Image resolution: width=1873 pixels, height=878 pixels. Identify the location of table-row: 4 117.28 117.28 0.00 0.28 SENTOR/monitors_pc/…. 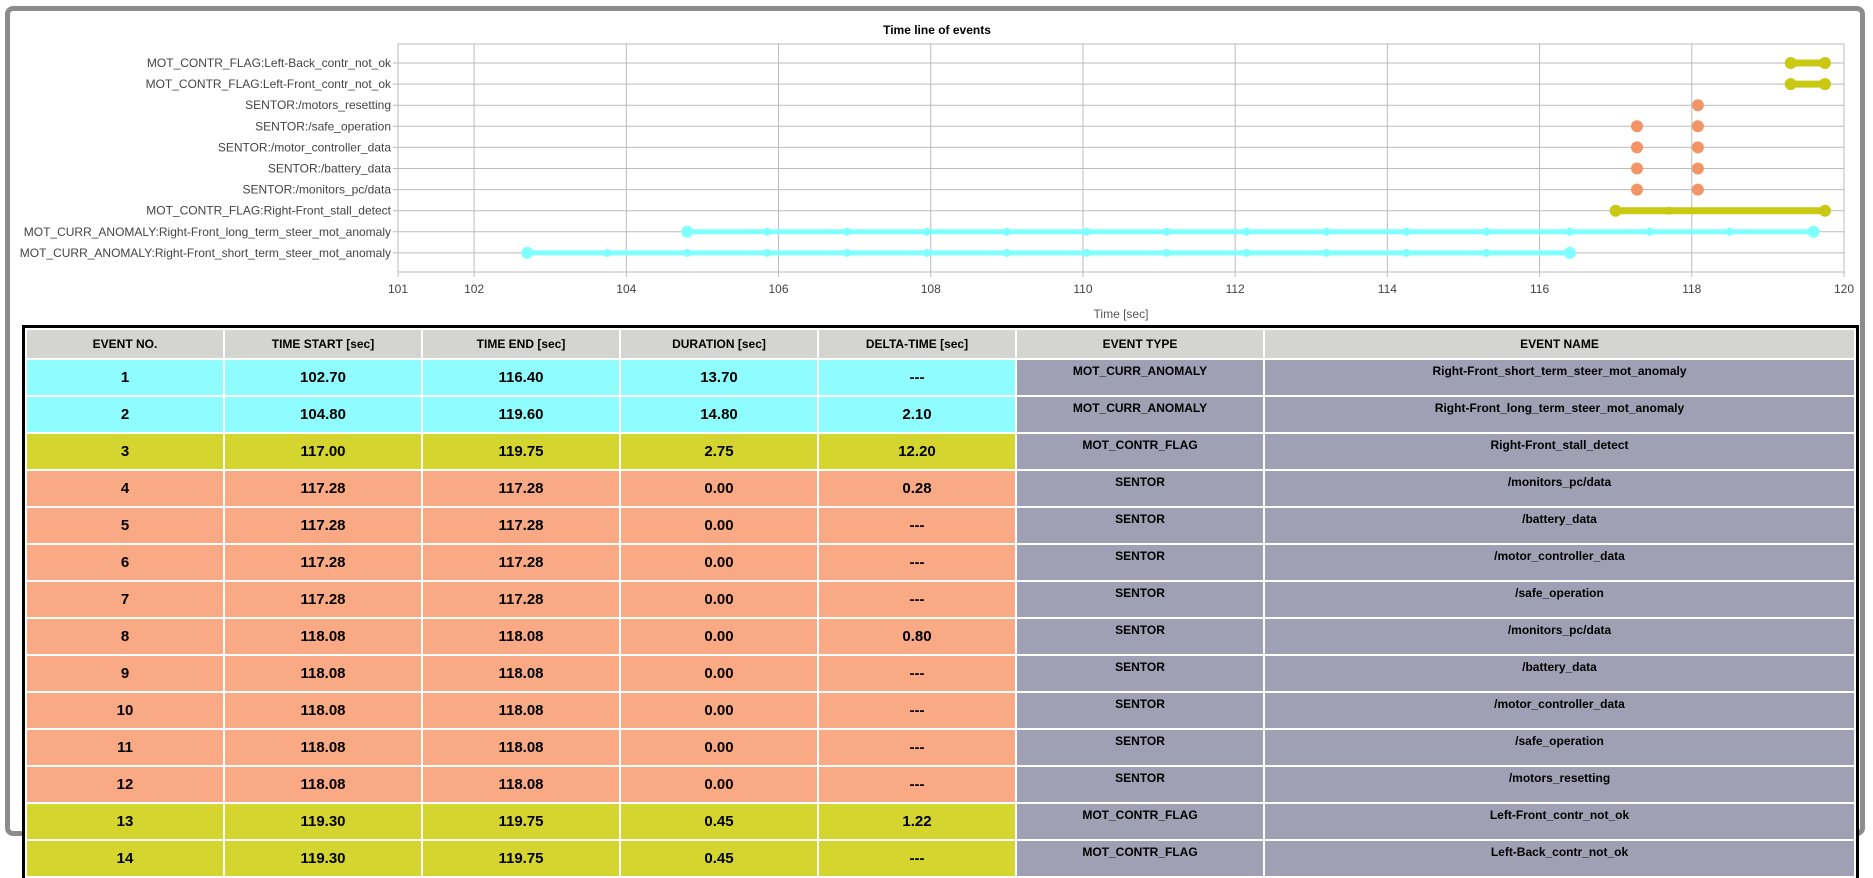
(940, 488).